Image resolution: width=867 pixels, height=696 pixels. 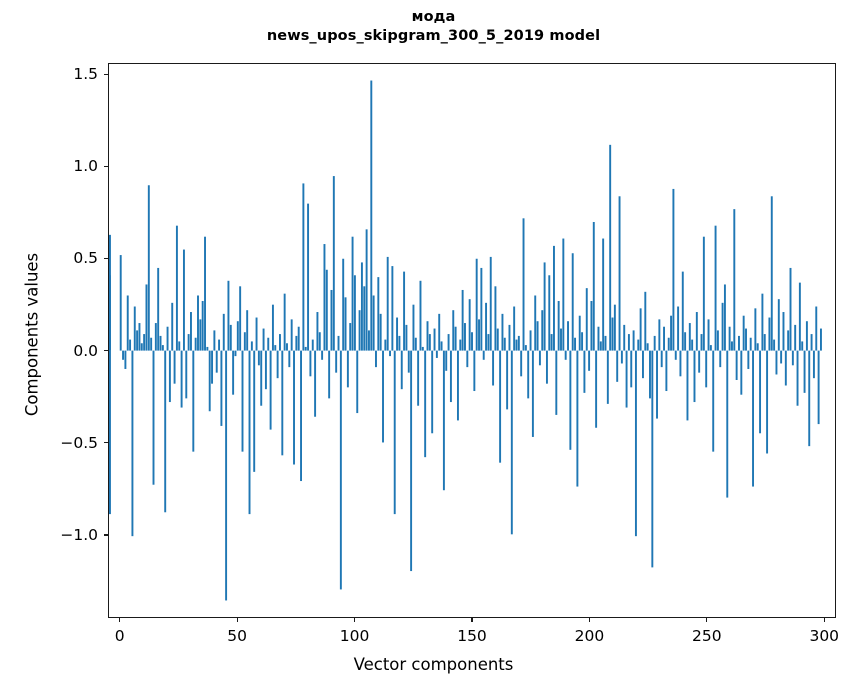 I want to click on y-tick-label: 0.5, so click(x=85, y=258).